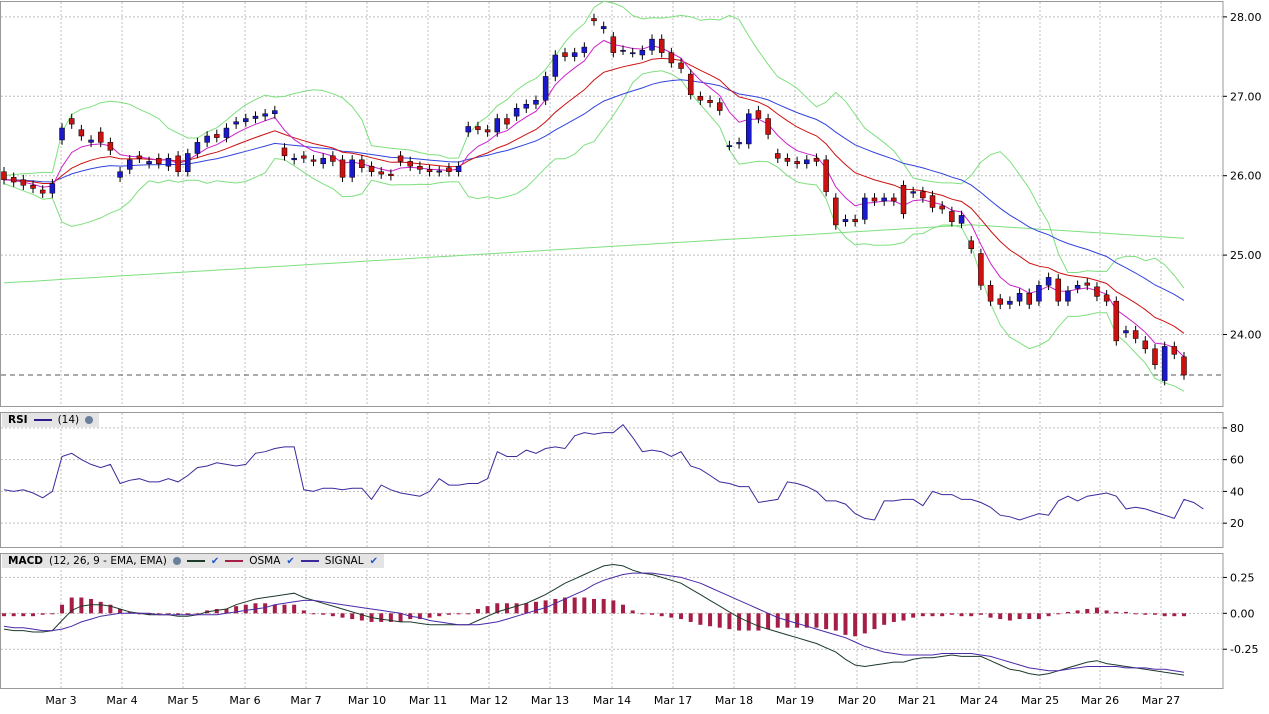  Describe the element at coordinates (234, 561) in the screenshot. I see `osma-swatch` at that location.